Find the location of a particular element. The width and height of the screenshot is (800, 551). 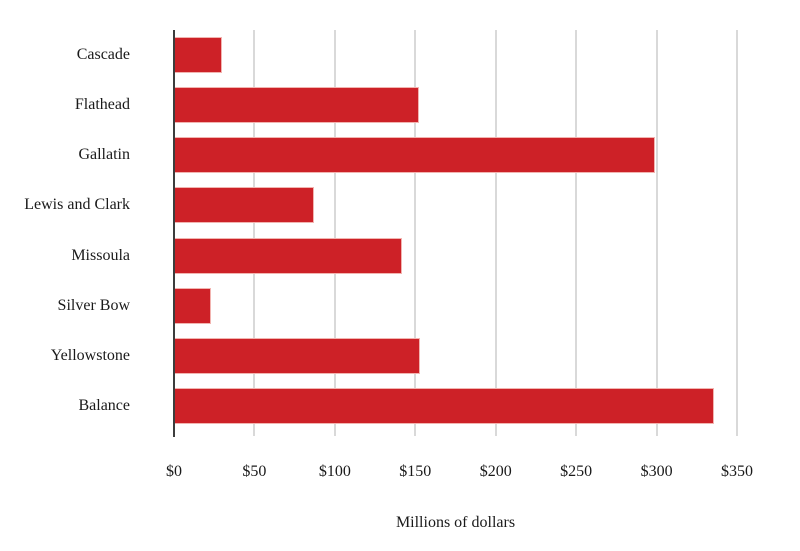

bar-cascade is located at coordinates (198, 55).